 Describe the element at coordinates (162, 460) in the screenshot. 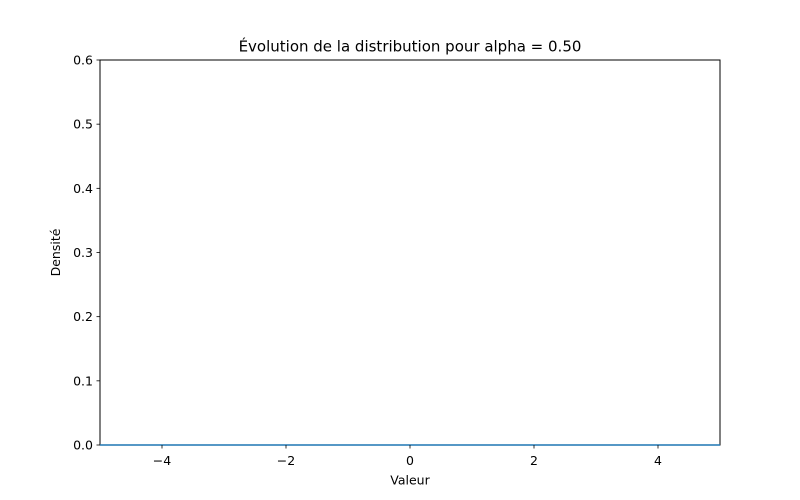

I see `x-tick-label: −4` at that location.